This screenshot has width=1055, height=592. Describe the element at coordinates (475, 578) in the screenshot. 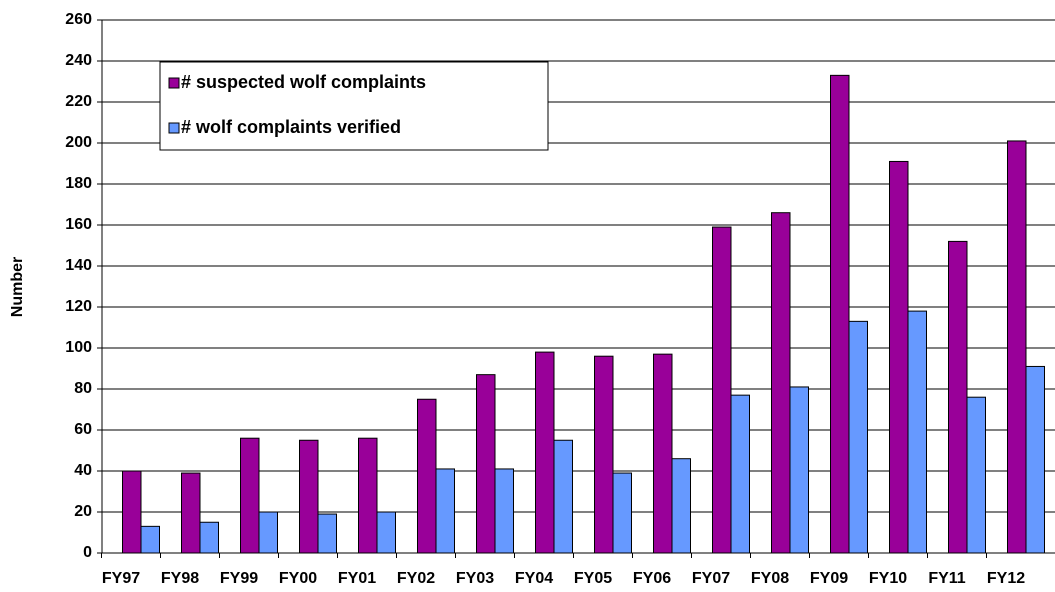

I see `x-tick-label: FY03` at that location.